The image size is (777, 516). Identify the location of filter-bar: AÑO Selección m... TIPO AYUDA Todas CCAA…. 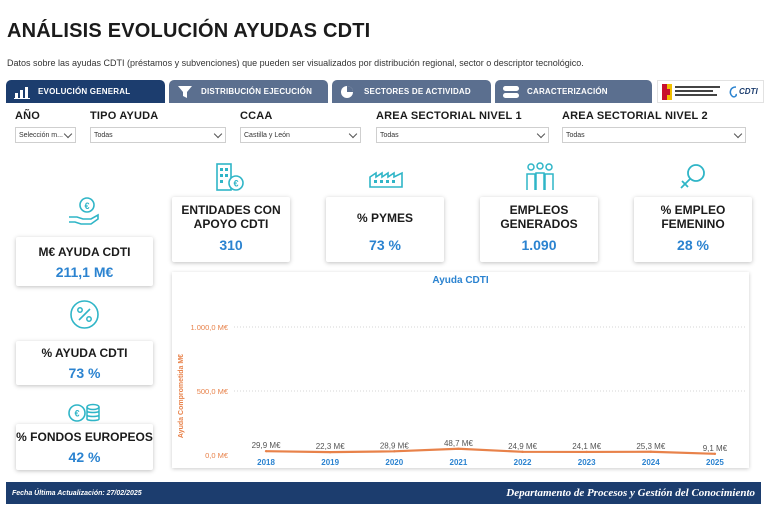
(388, 130).